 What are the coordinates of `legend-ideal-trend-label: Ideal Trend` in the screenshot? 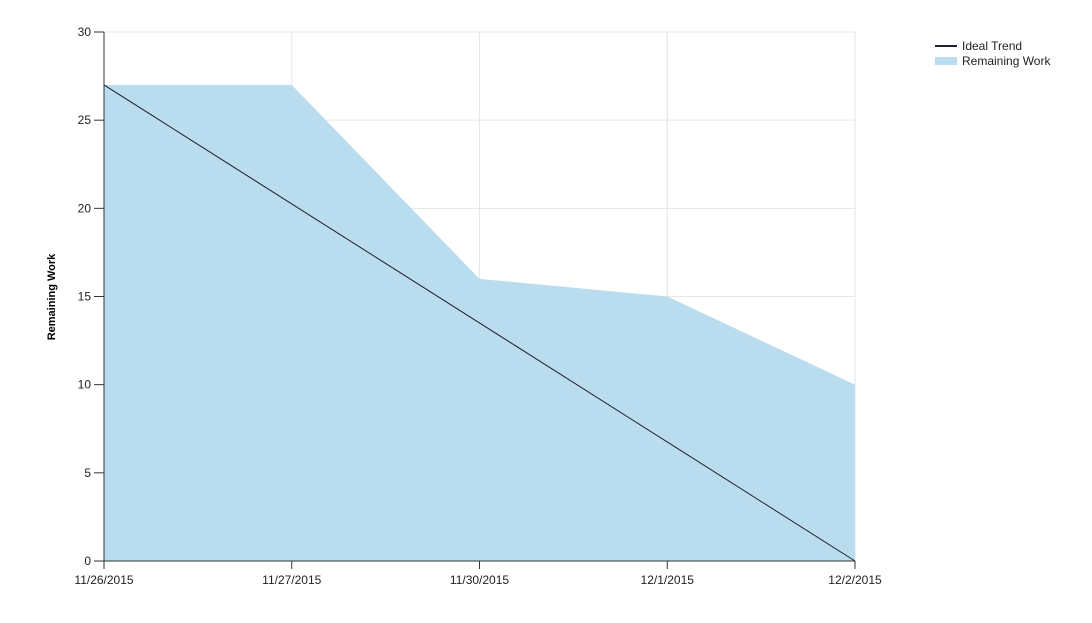 It's located at (992, 46).